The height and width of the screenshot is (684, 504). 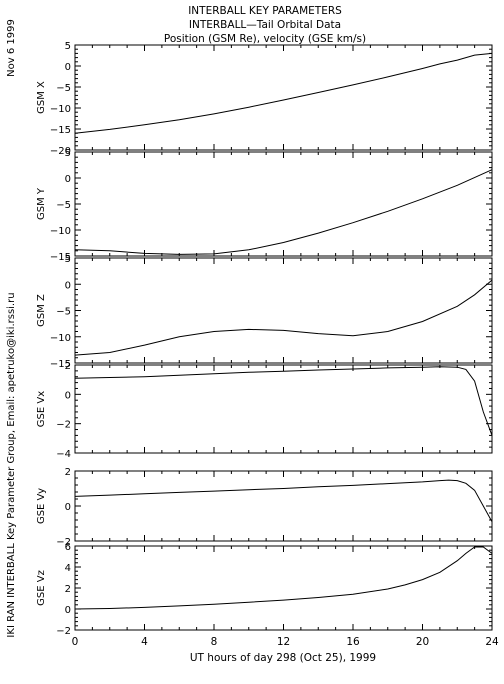 What do you see at coordinates (353, 642) in the screenshot?
I see `x-tick-label: 16` at bounding box center [353, 642].